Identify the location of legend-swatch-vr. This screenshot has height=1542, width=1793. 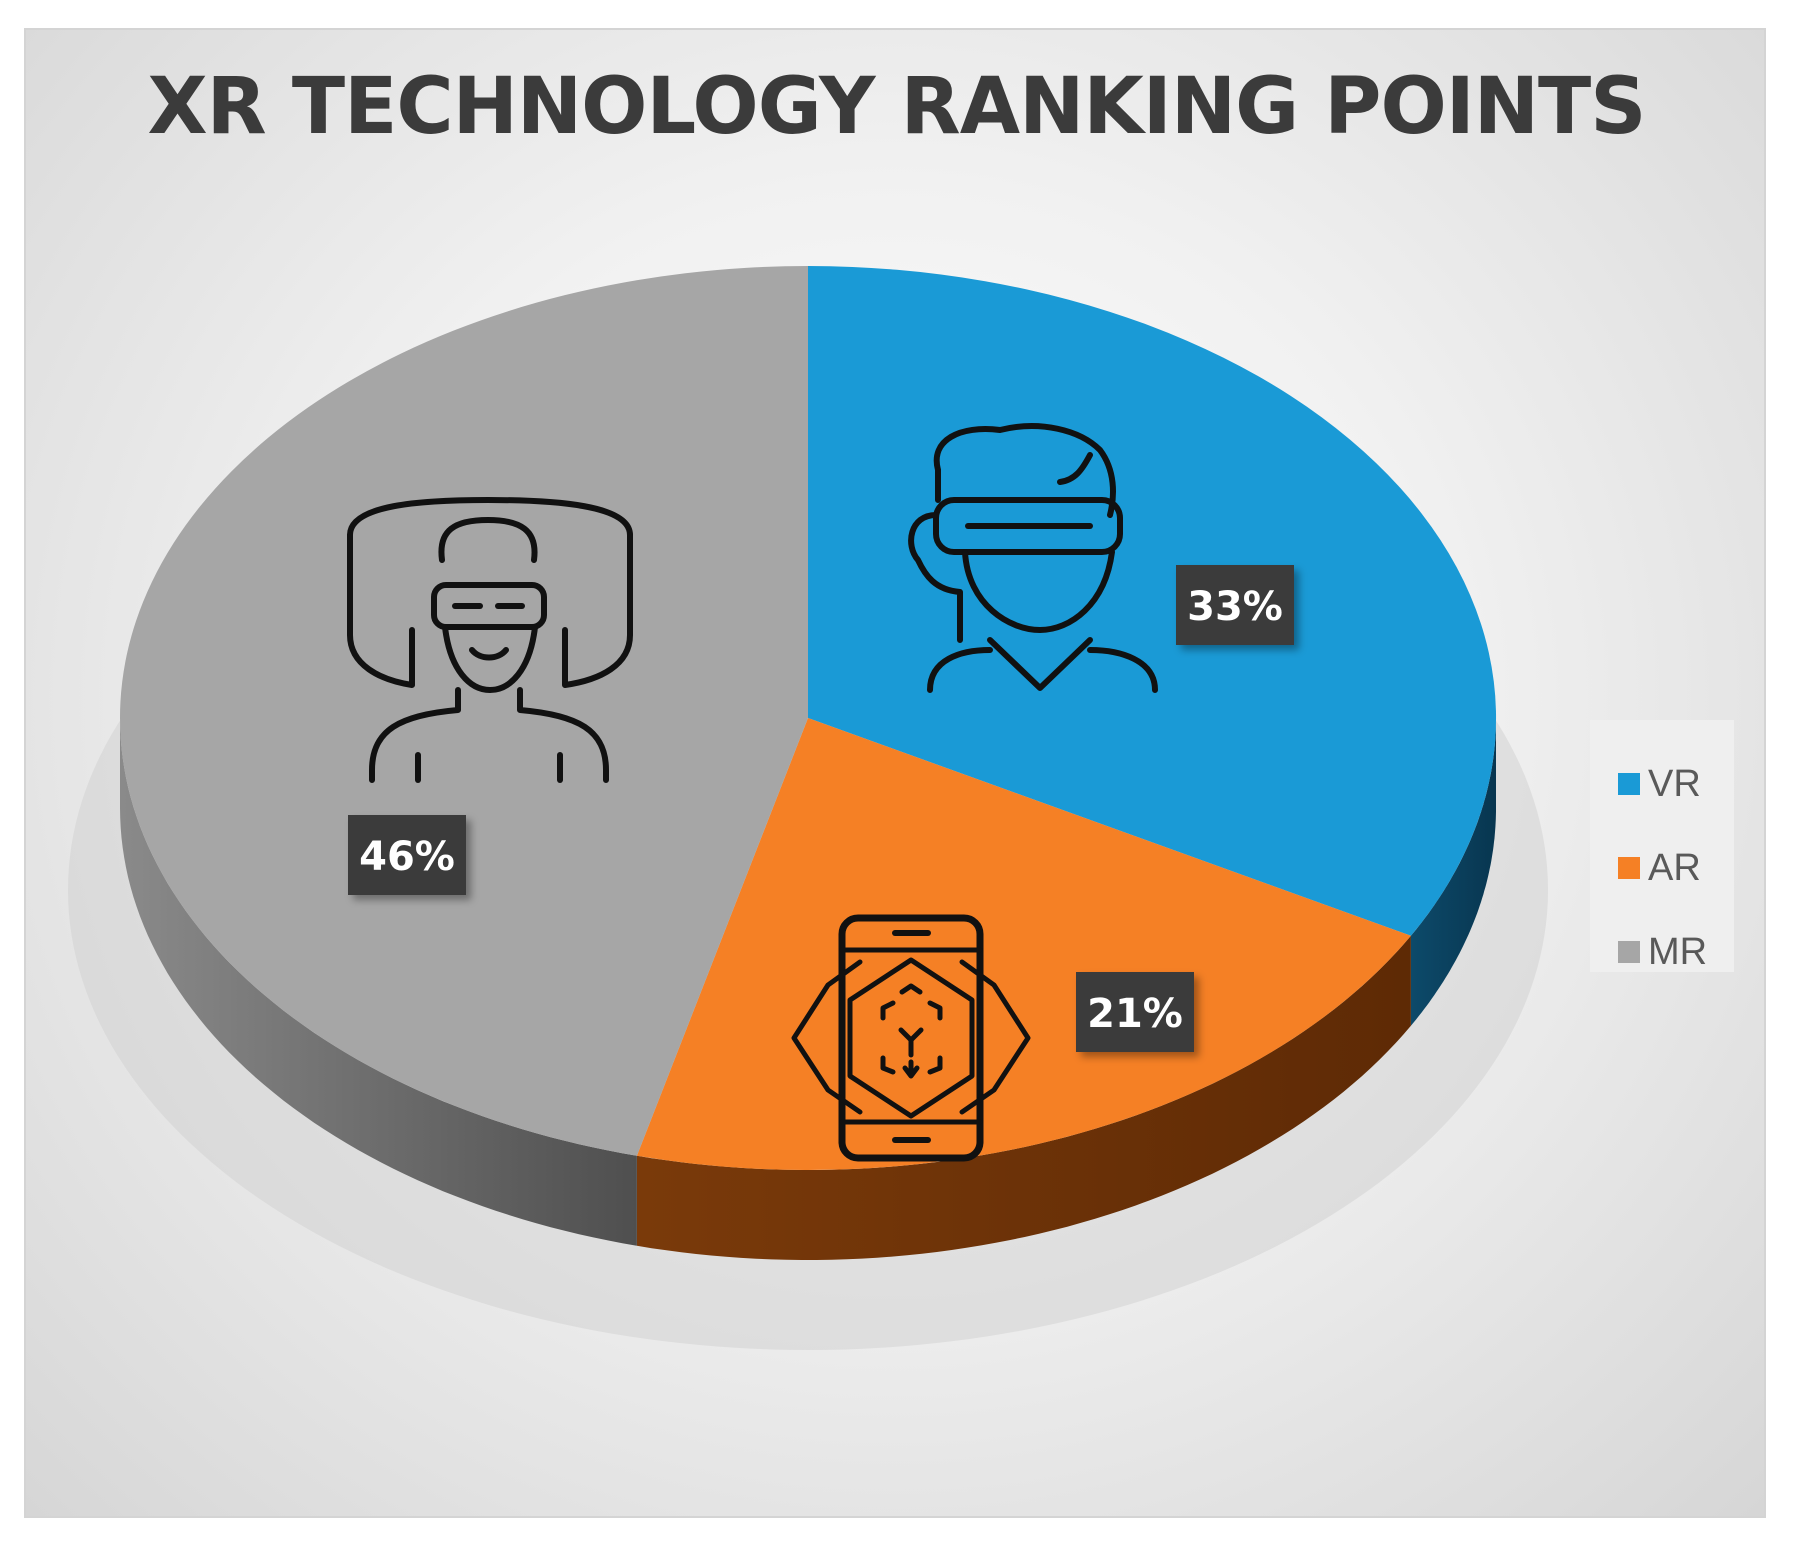
(1629, 784).